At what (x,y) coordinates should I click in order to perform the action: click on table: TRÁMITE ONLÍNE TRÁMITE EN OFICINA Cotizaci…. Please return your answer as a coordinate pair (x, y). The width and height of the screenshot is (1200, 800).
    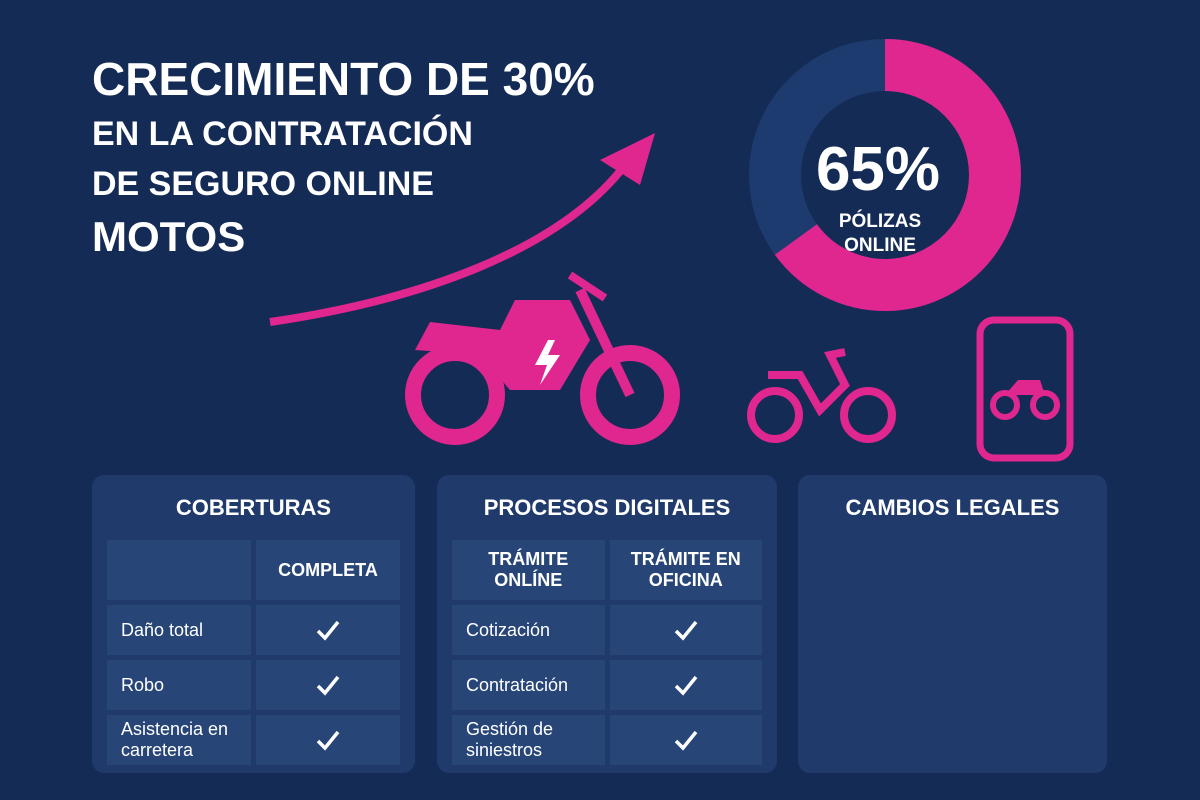
    Looking at the image, I should click on (607, 652).